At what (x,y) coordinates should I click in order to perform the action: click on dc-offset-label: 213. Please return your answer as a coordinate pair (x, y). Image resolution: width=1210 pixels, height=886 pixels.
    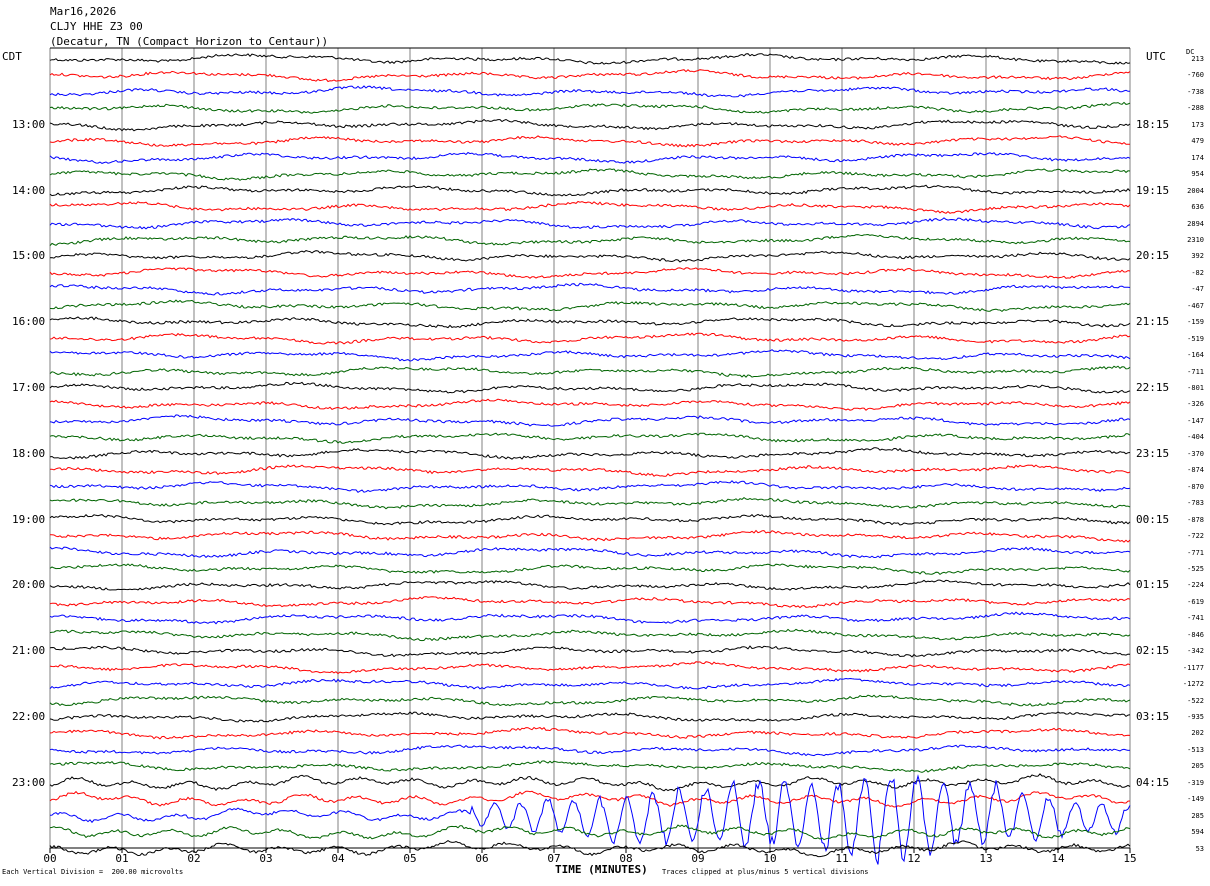
    Looking at the image, I should click on (1197, 59).